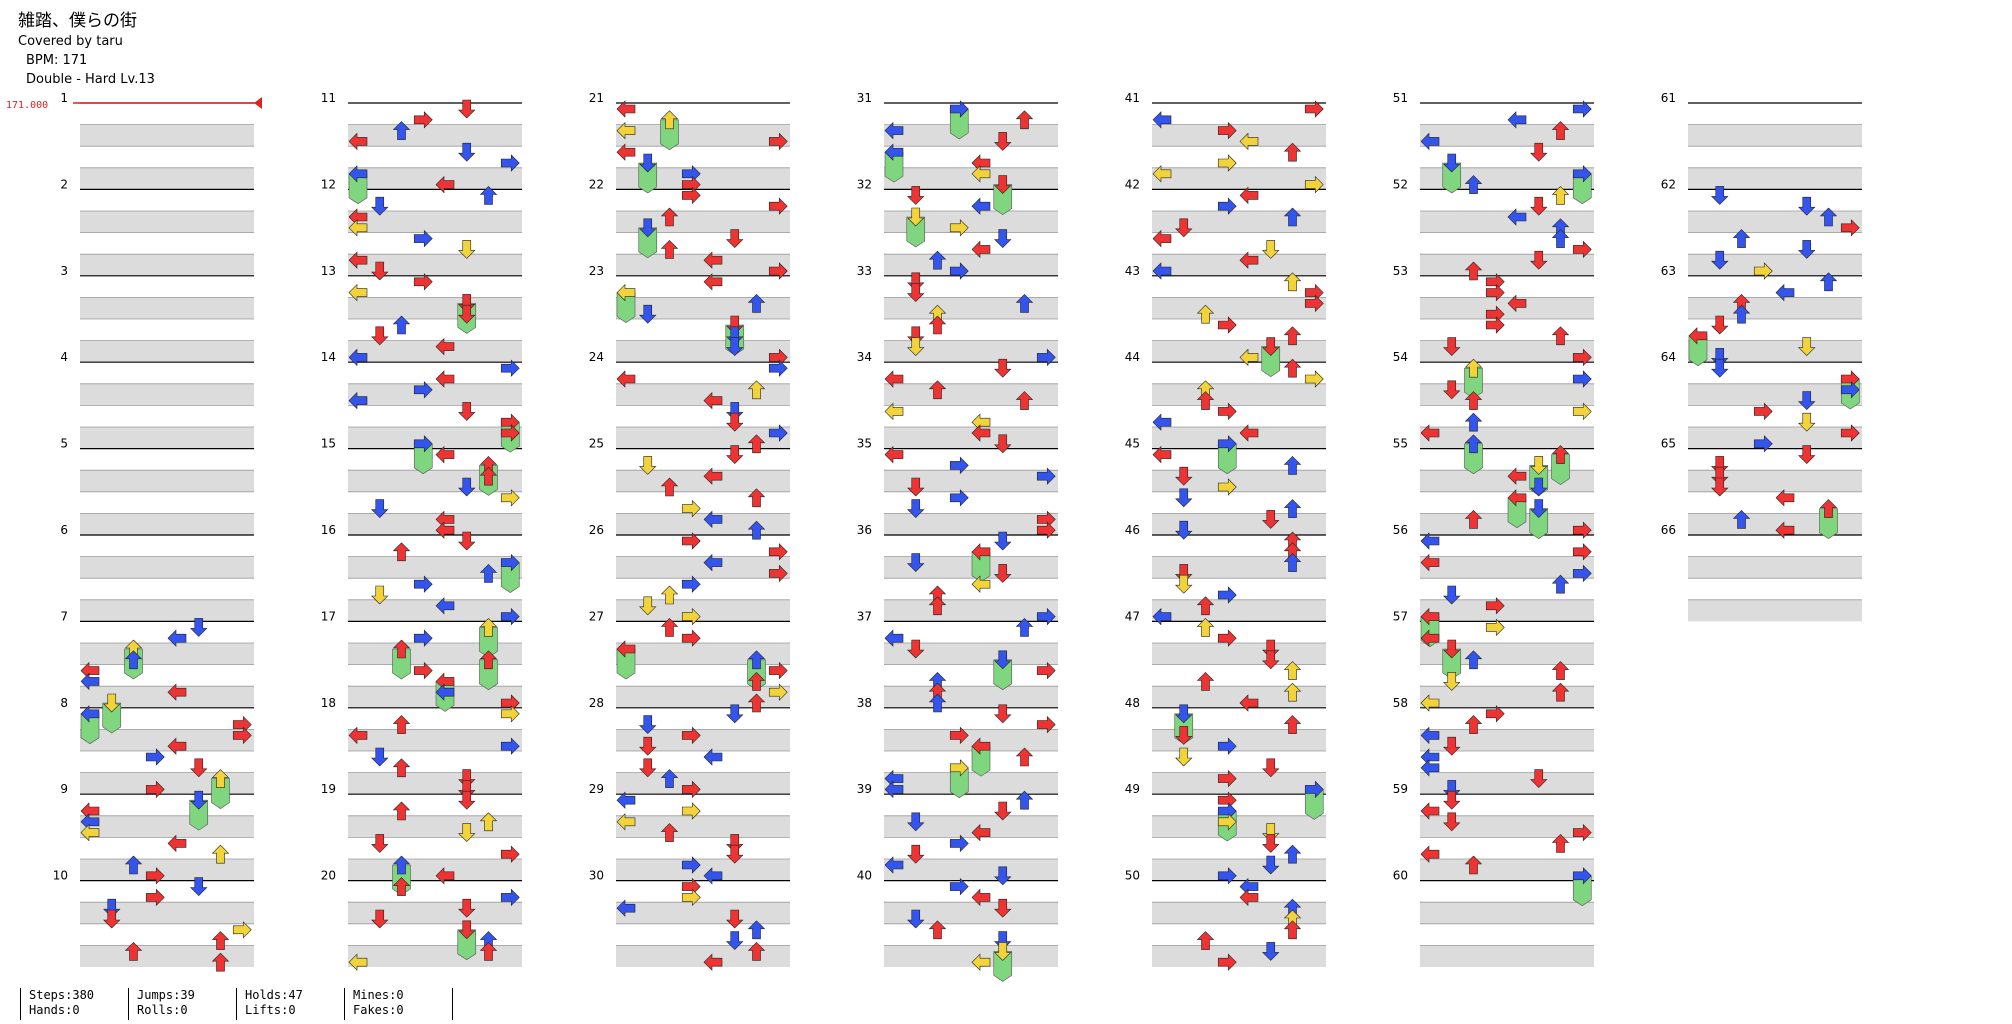  I want to click on measure-number: 56, so click(1400, 530).